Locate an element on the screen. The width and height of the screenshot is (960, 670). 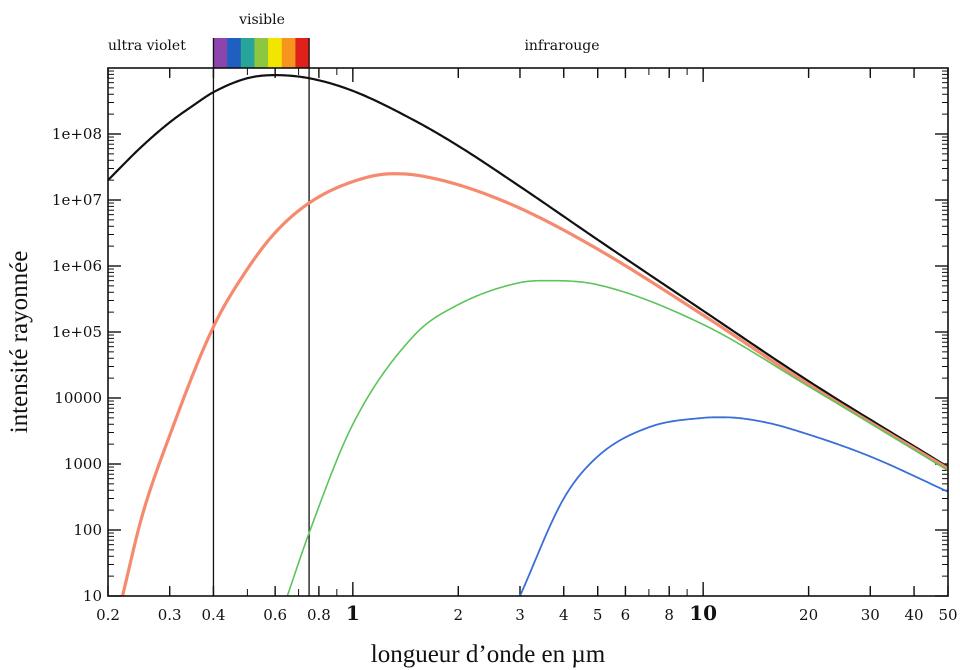
y-tick-labels: 10 100 1000 10000 1e+05 1e+06 1e+07 1e+08 is located at coordinates (77, 365).